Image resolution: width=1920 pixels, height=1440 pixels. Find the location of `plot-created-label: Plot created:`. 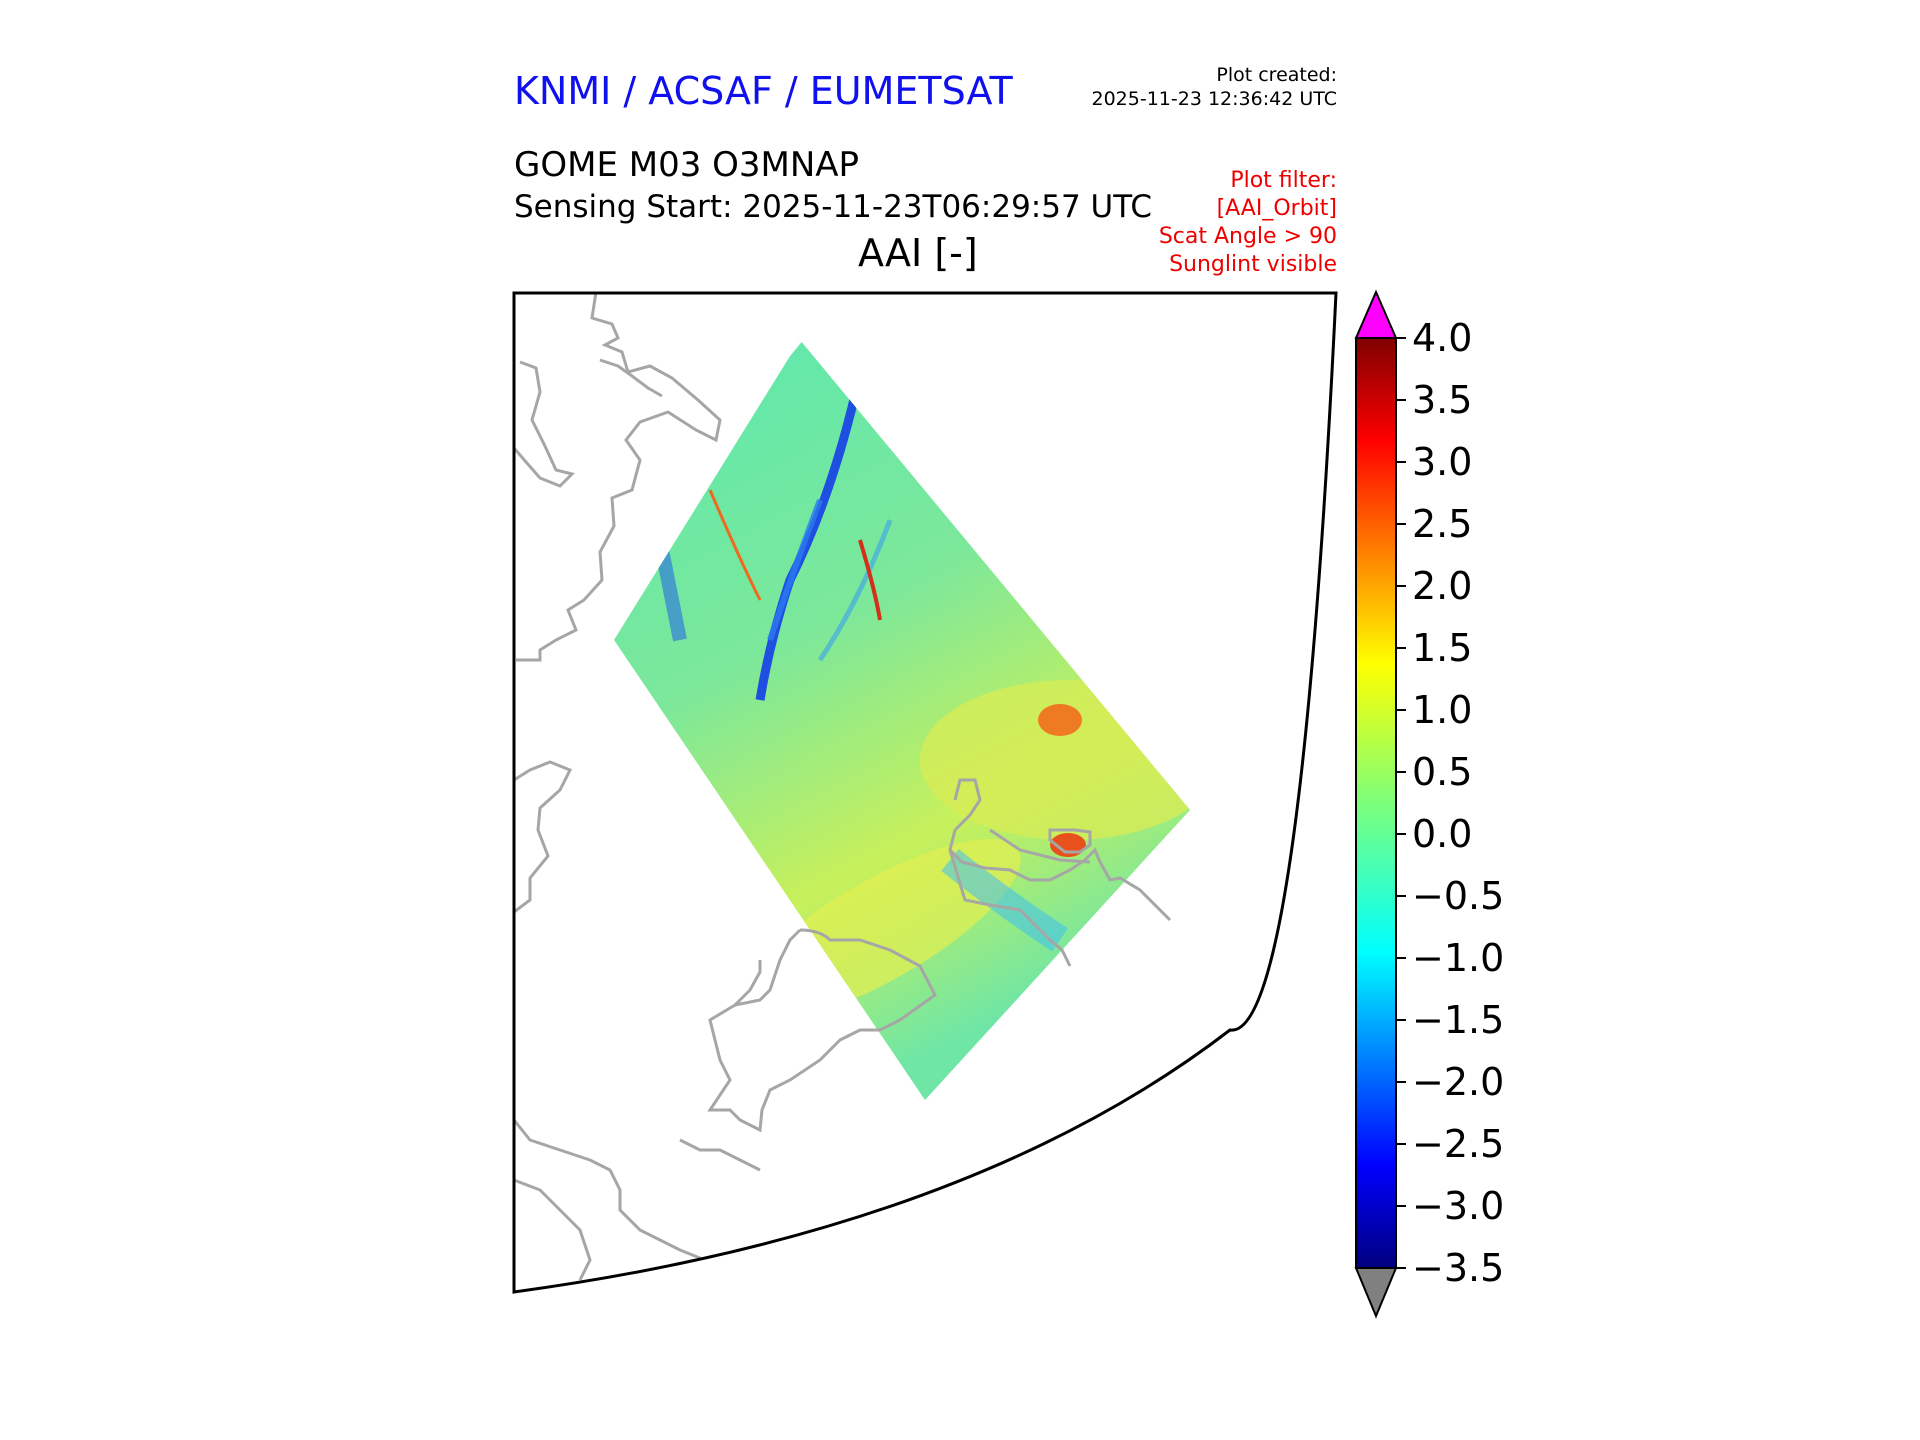

plot-created-label: Plot created: is located at coordinates (1276, 75).